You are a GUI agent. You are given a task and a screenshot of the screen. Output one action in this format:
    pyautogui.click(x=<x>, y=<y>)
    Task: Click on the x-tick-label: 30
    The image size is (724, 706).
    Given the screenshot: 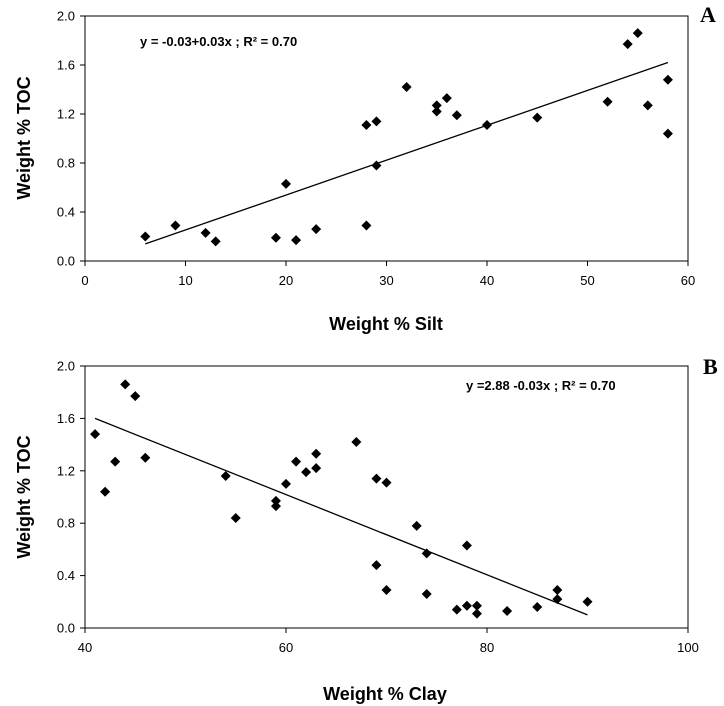 What is the action you would take?
    pyautogui.click(x=386, y=280)
    